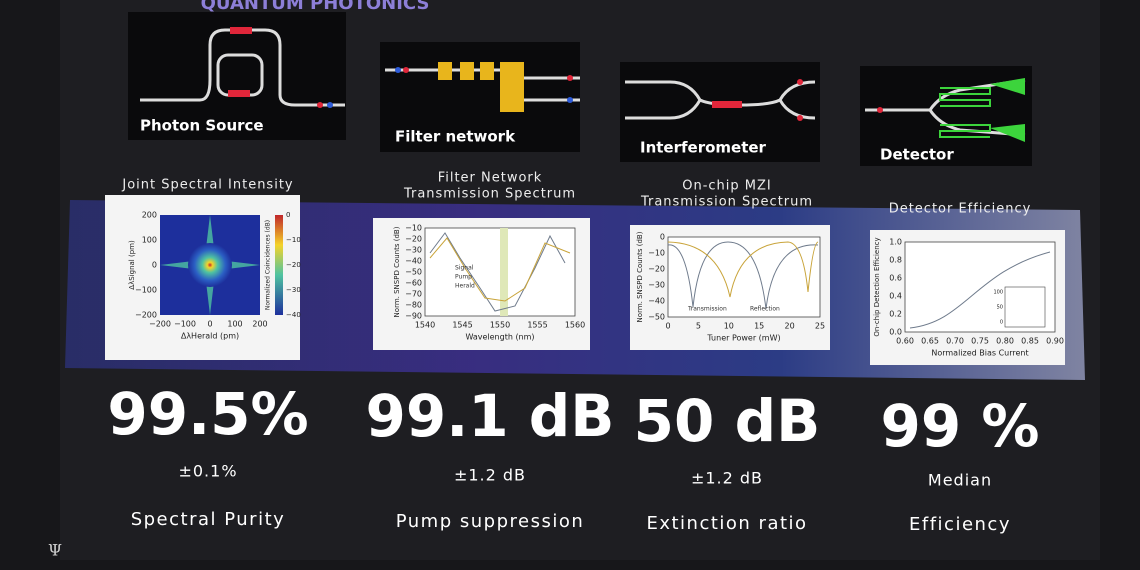 Image resolution: width=1140 pixels, height=570 pixels. I want to click on colorbar-tick: −20, so click(293, 265).